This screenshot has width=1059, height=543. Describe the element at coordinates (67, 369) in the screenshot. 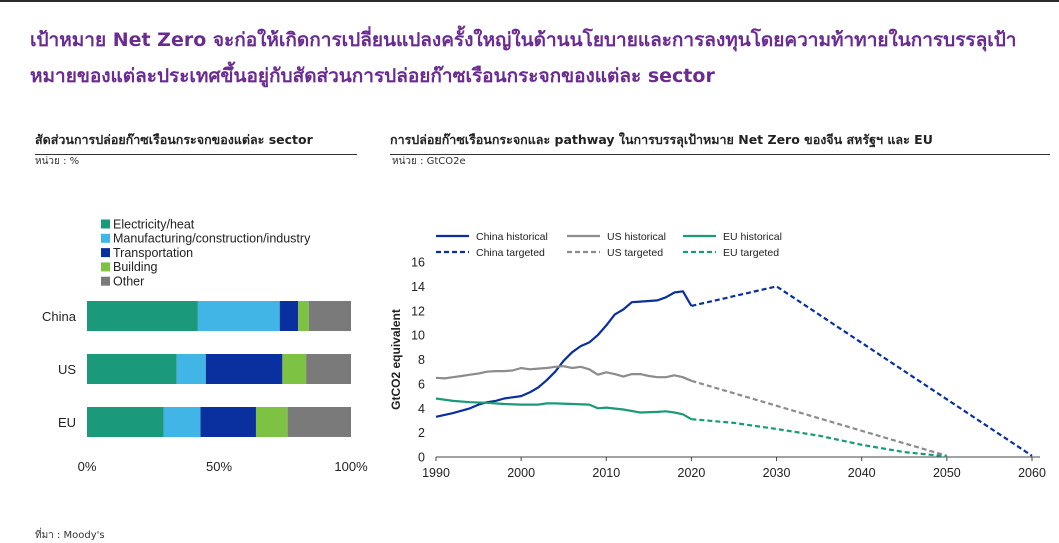

I see `category-label-us: US` at that location.